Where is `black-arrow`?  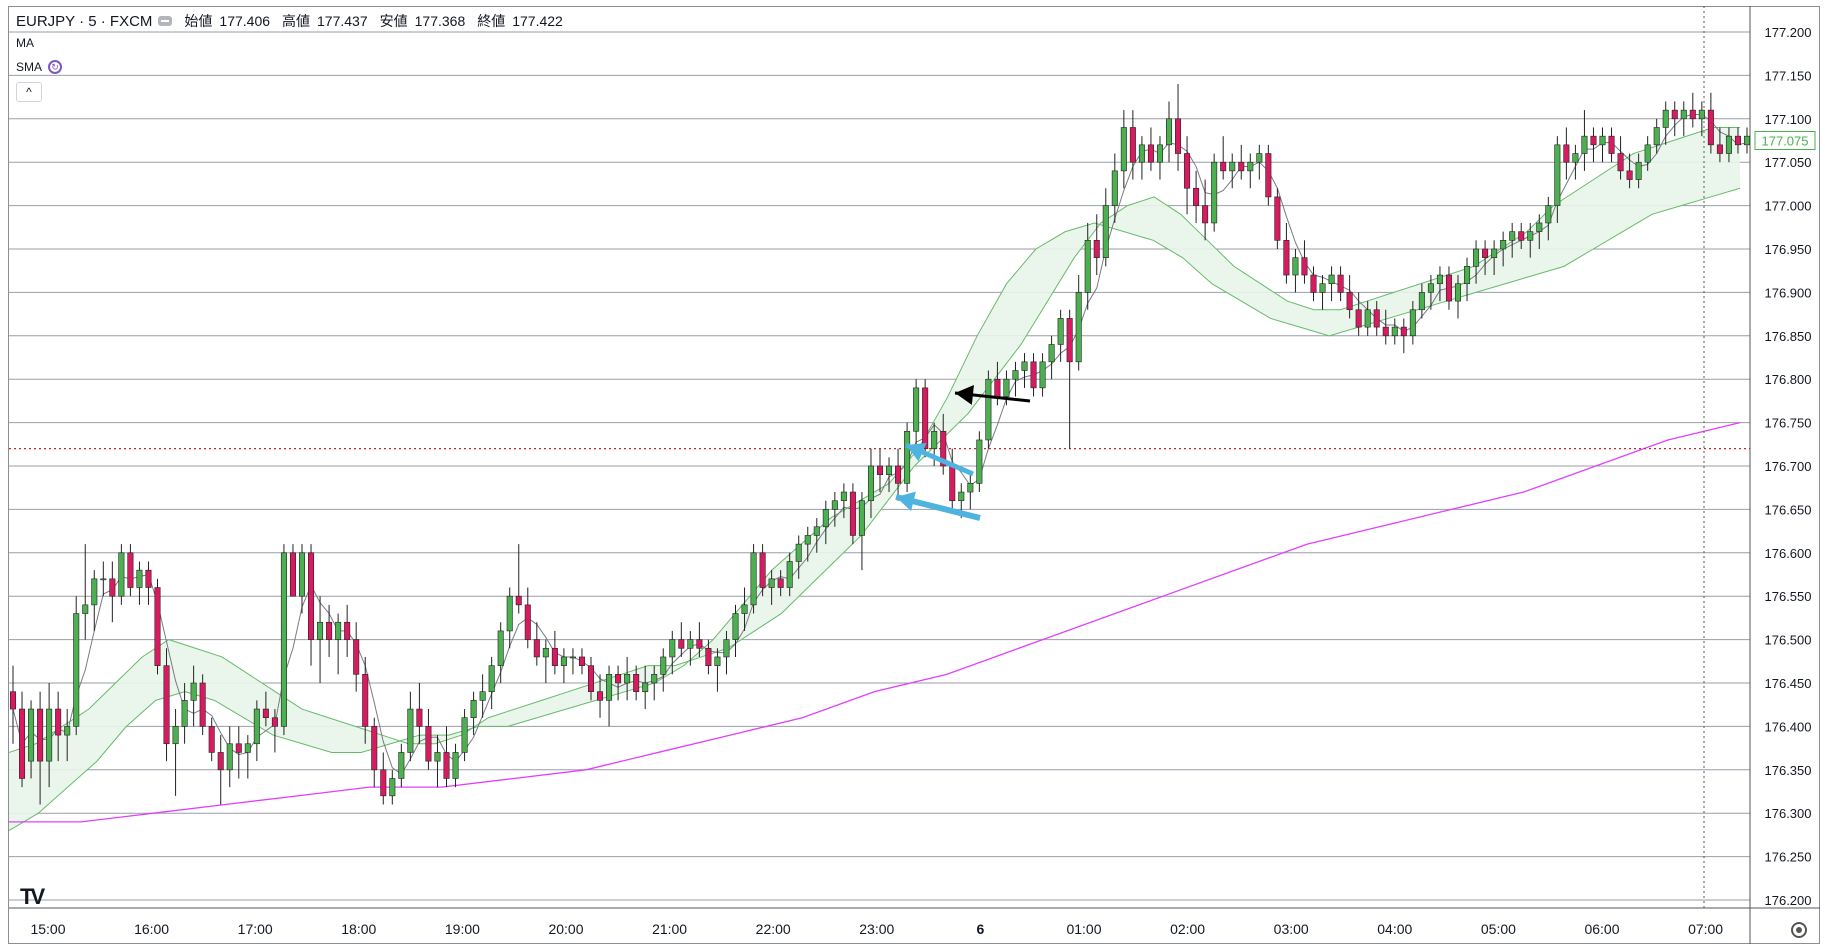
black-arrow is located at coordinates (992, 394).